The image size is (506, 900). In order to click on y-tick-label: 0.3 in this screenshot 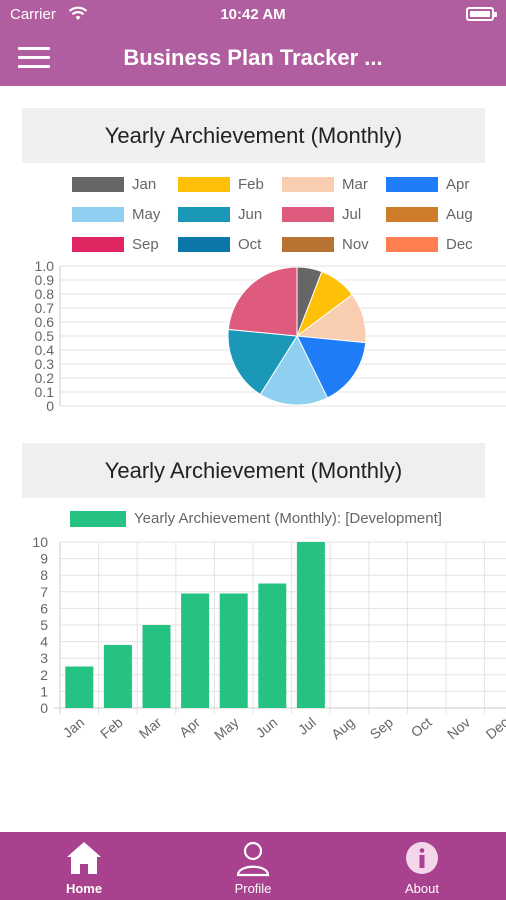, I will do `click(45, 364)`.